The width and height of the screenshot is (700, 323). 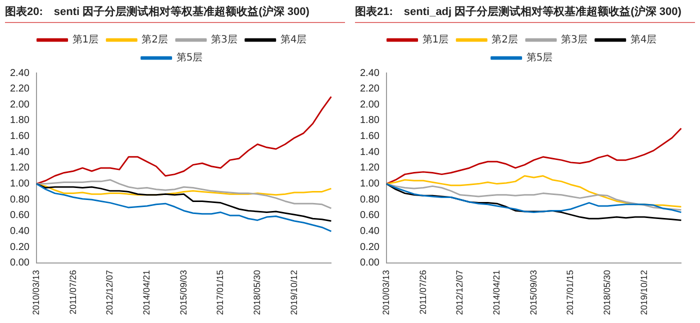 What do you see at coordinates (175, 11) in the screenshot?
I see `chart-title: 图表20: senti 因子分层测试相对等权基准超额收益(沪深 300)` at bounding box center [175, 11].